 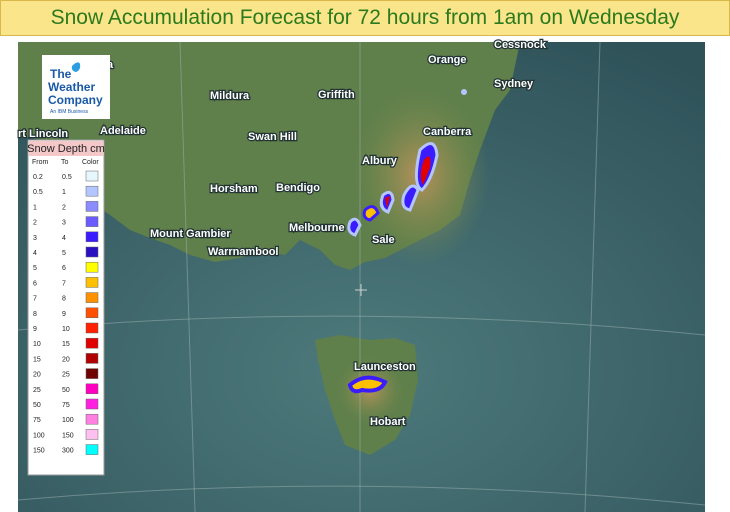 I want to click on city-label: a, so click(x=110, y=65).